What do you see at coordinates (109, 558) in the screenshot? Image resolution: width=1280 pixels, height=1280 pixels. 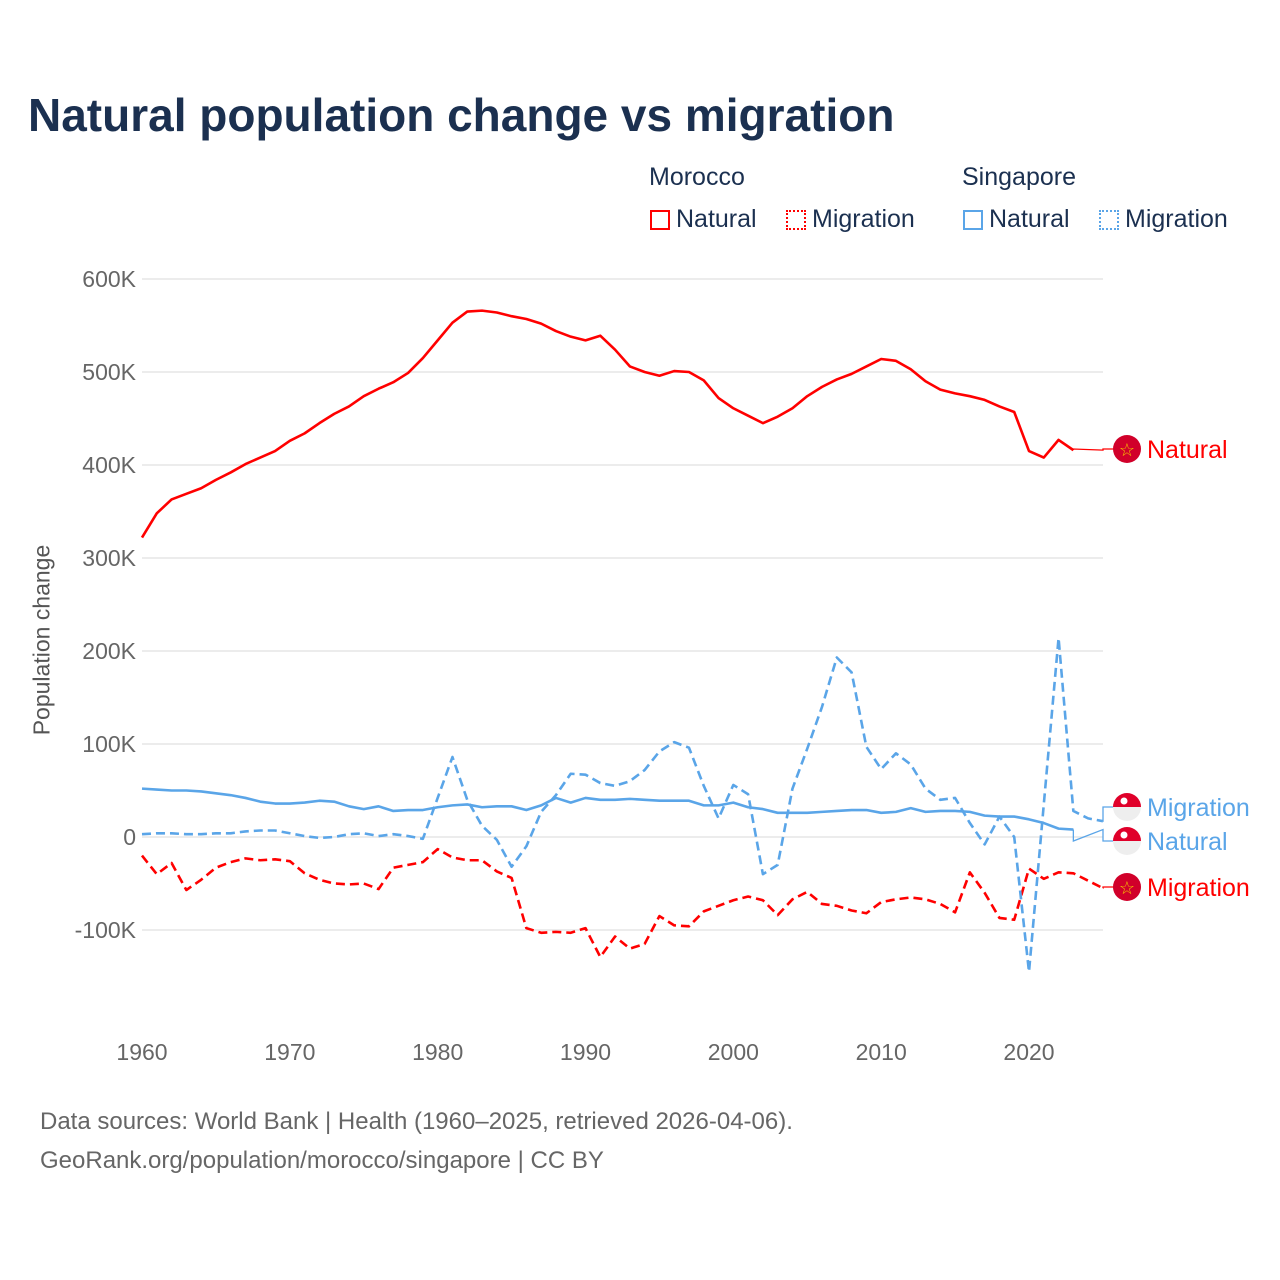 I see `y-tick-label: 300K` at bounding box center [109, 558].